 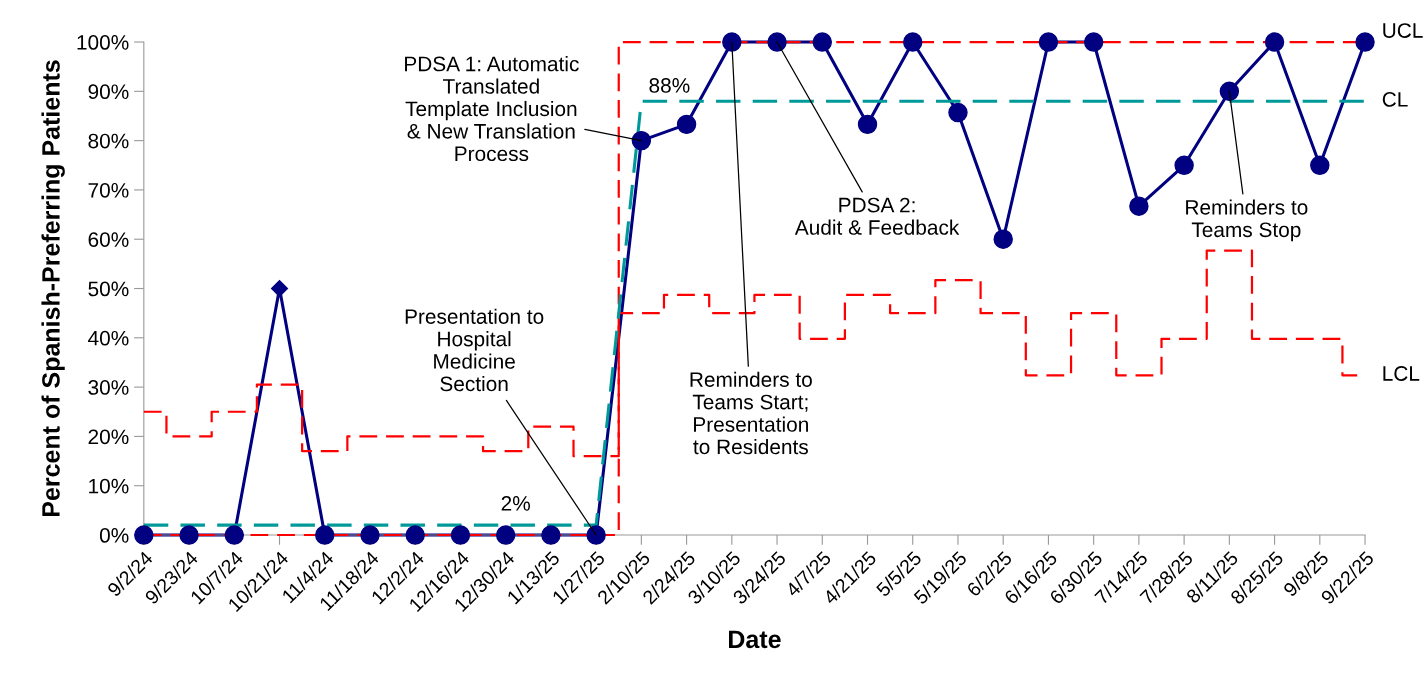 What do you see at coordinates (103, 42) in the screenshot?
I see `y-tick-label: 100%` at bounding box center [103, 42].